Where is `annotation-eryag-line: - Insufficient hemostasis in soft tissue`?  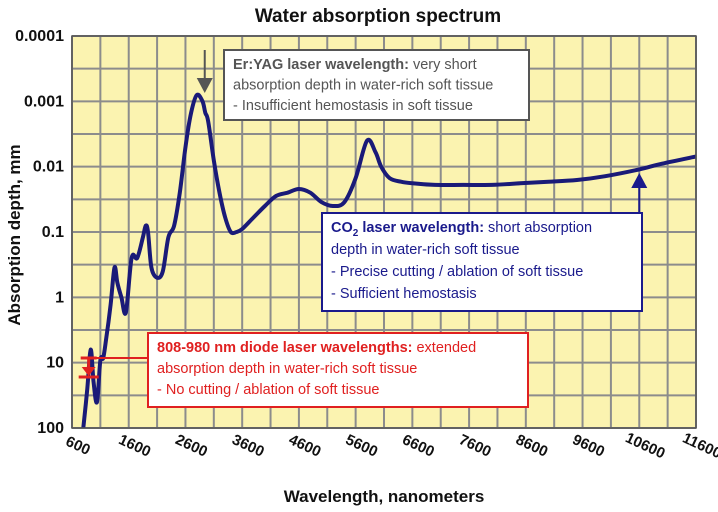 annotation-eryag-line: - Insufficient hemostasis in soft tissue is located at coordinates (353, 106).